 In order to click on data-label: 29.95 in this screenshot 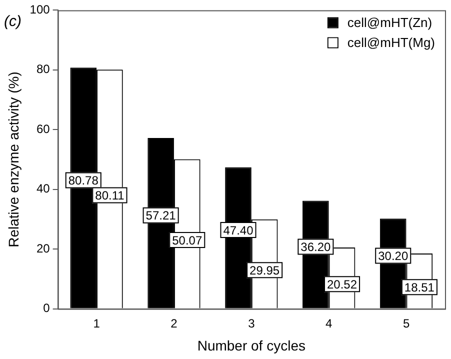, I will do `click(265, 270)`.